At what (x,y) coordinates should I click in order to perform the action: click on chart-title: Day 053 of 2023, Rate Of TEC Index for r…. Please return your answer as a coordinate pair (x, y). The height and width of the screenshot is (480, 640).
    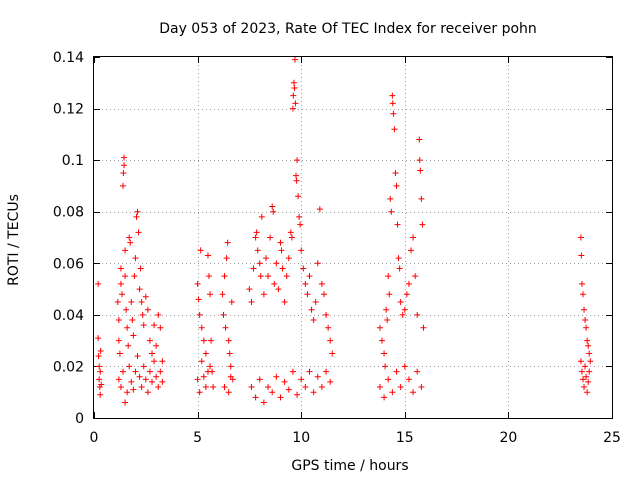
    Looking at the image, I should click on (348, 29).